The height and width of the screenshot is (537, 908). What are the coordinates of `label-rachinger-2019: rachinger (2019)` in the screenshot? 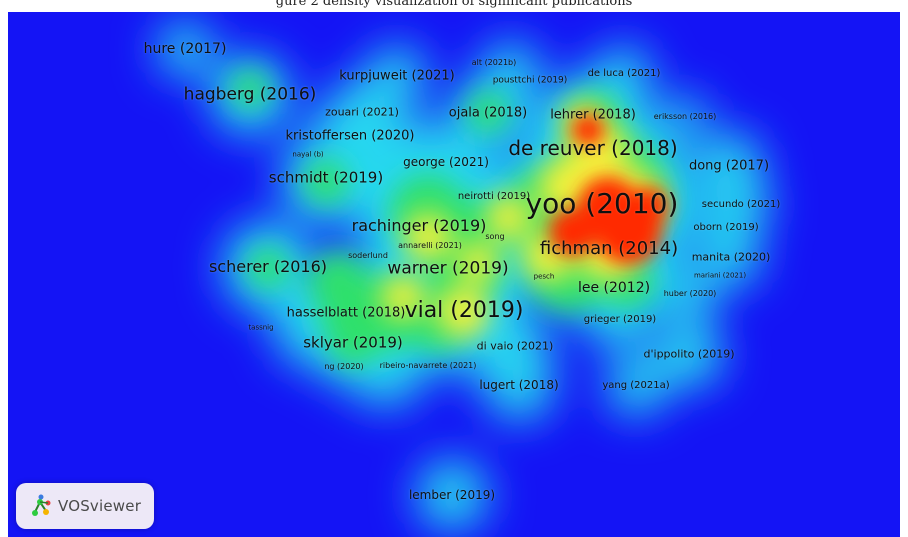 It's located at (419, 225).